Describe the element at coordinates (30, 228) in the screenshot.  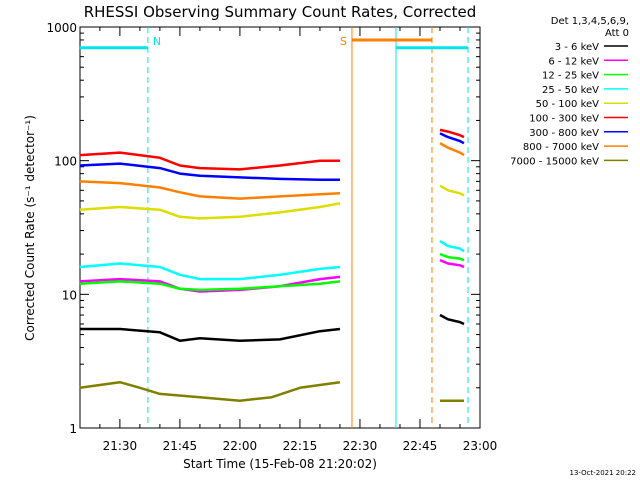
I see `y-axis-label: Corrected Count Rate (s⁻¹ detector⁻¹)` at that location.